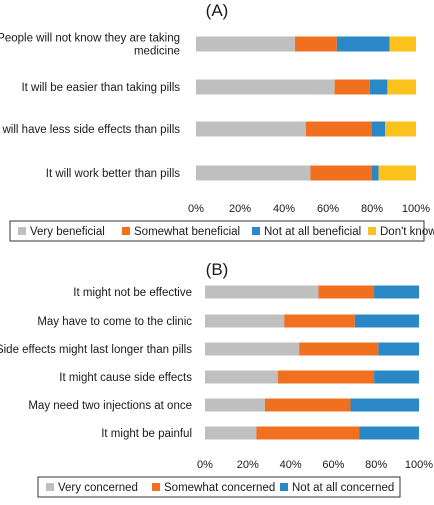 This screenshot has height=505, width=434. Describe the element at coordinates (265, 87) in the screenshot. I see `chart-a-bar-r1-s0` at that location.